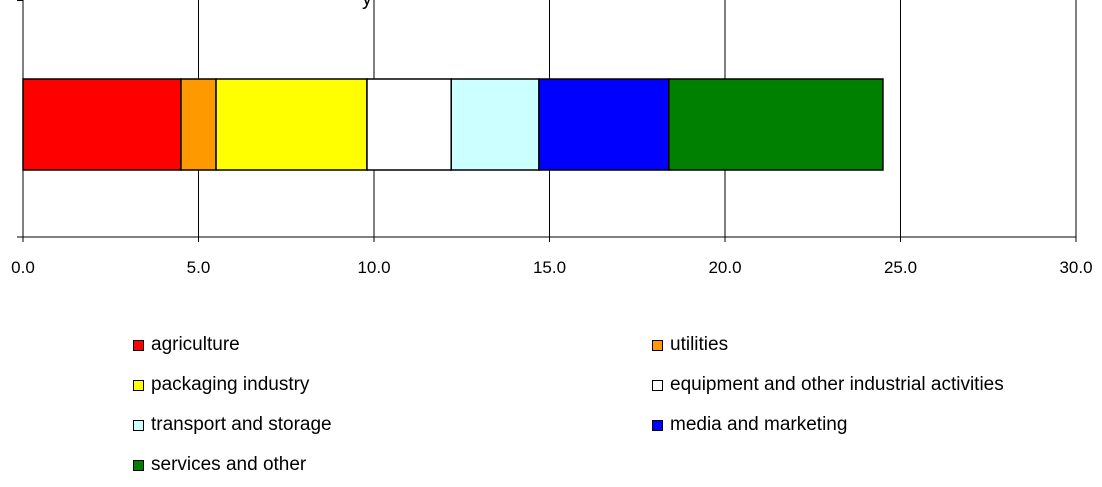 The height and width of the screenshot is (487, 1102). I want to click on legend-item: services and other, so click(219, 465).